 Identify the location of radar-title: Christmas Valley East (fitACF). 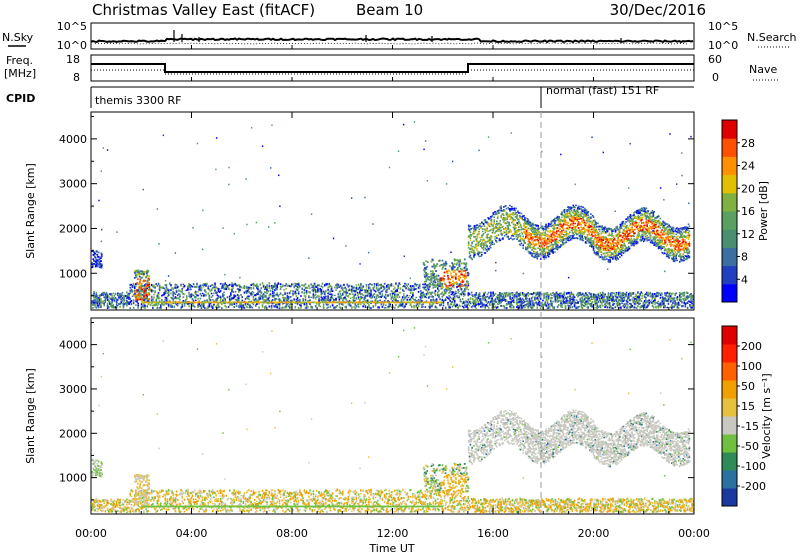
(203, 10).